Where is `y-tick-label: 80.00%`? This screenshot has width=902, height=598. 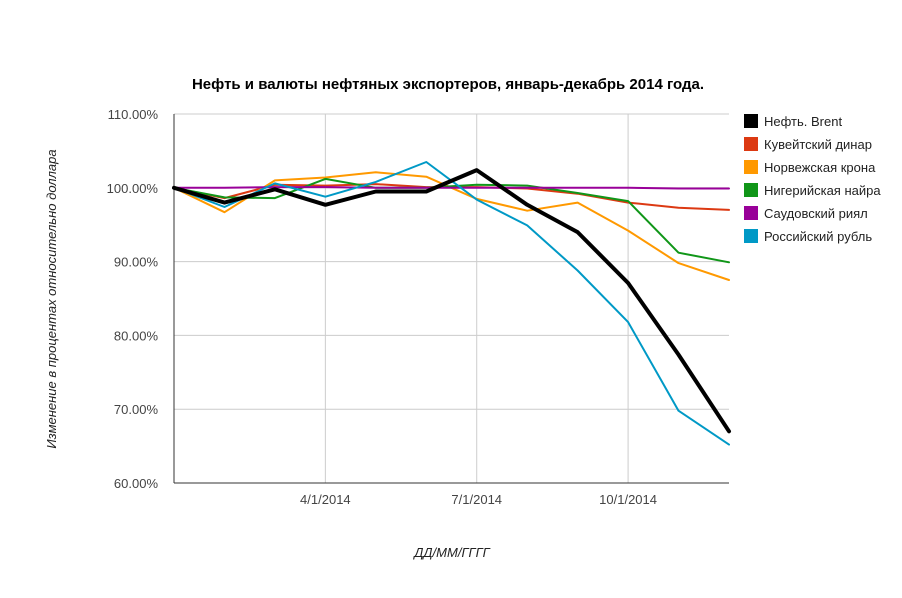 y-tick-label: 80.00% is located at coordinates (136, 335).